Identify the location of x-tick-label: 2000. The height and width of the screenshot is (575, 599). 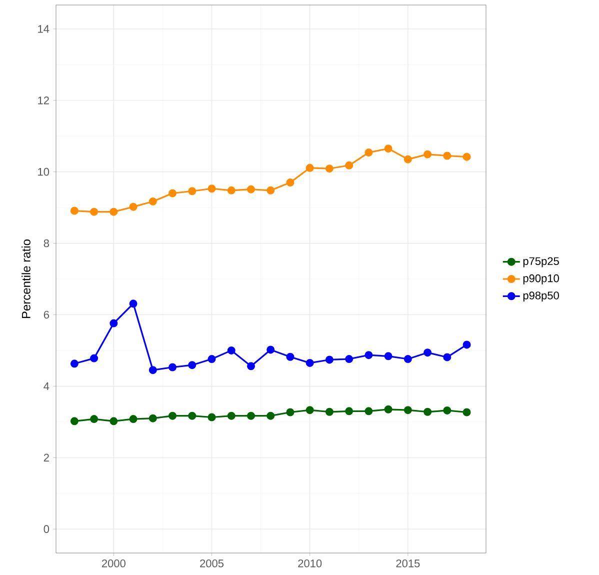
(114, 564).